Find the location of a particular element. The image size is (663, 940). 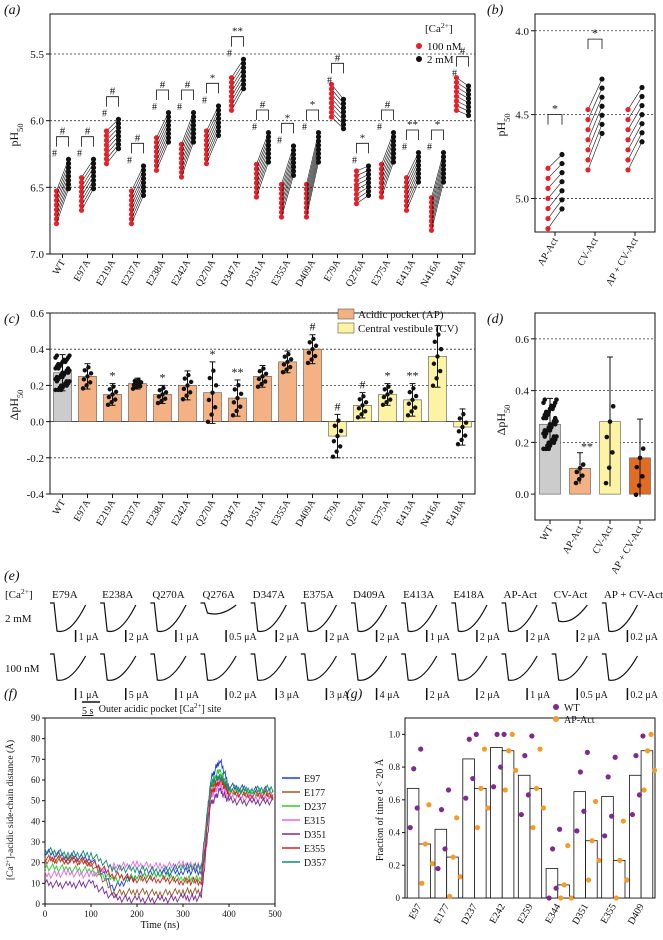

legend-label-c: Central vestibule (CV) is located at coordinates (408, 329).